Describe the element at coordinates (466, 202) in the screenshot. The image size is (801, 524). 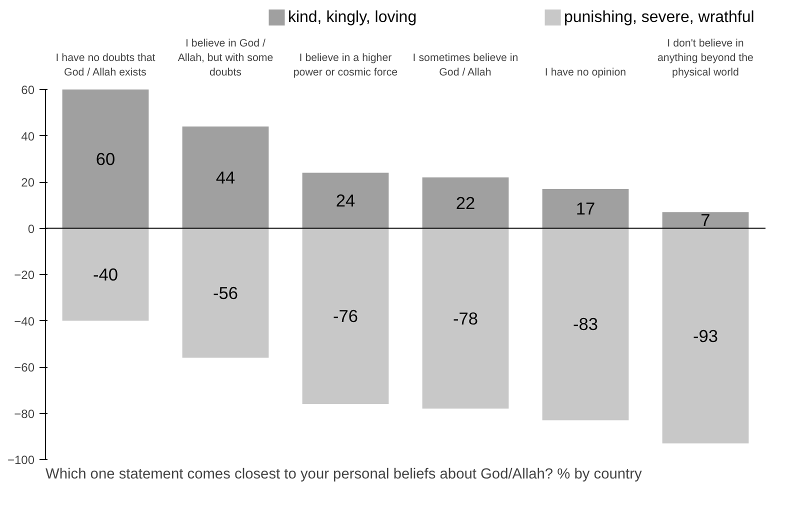
I see `data-label: 22` at that location.